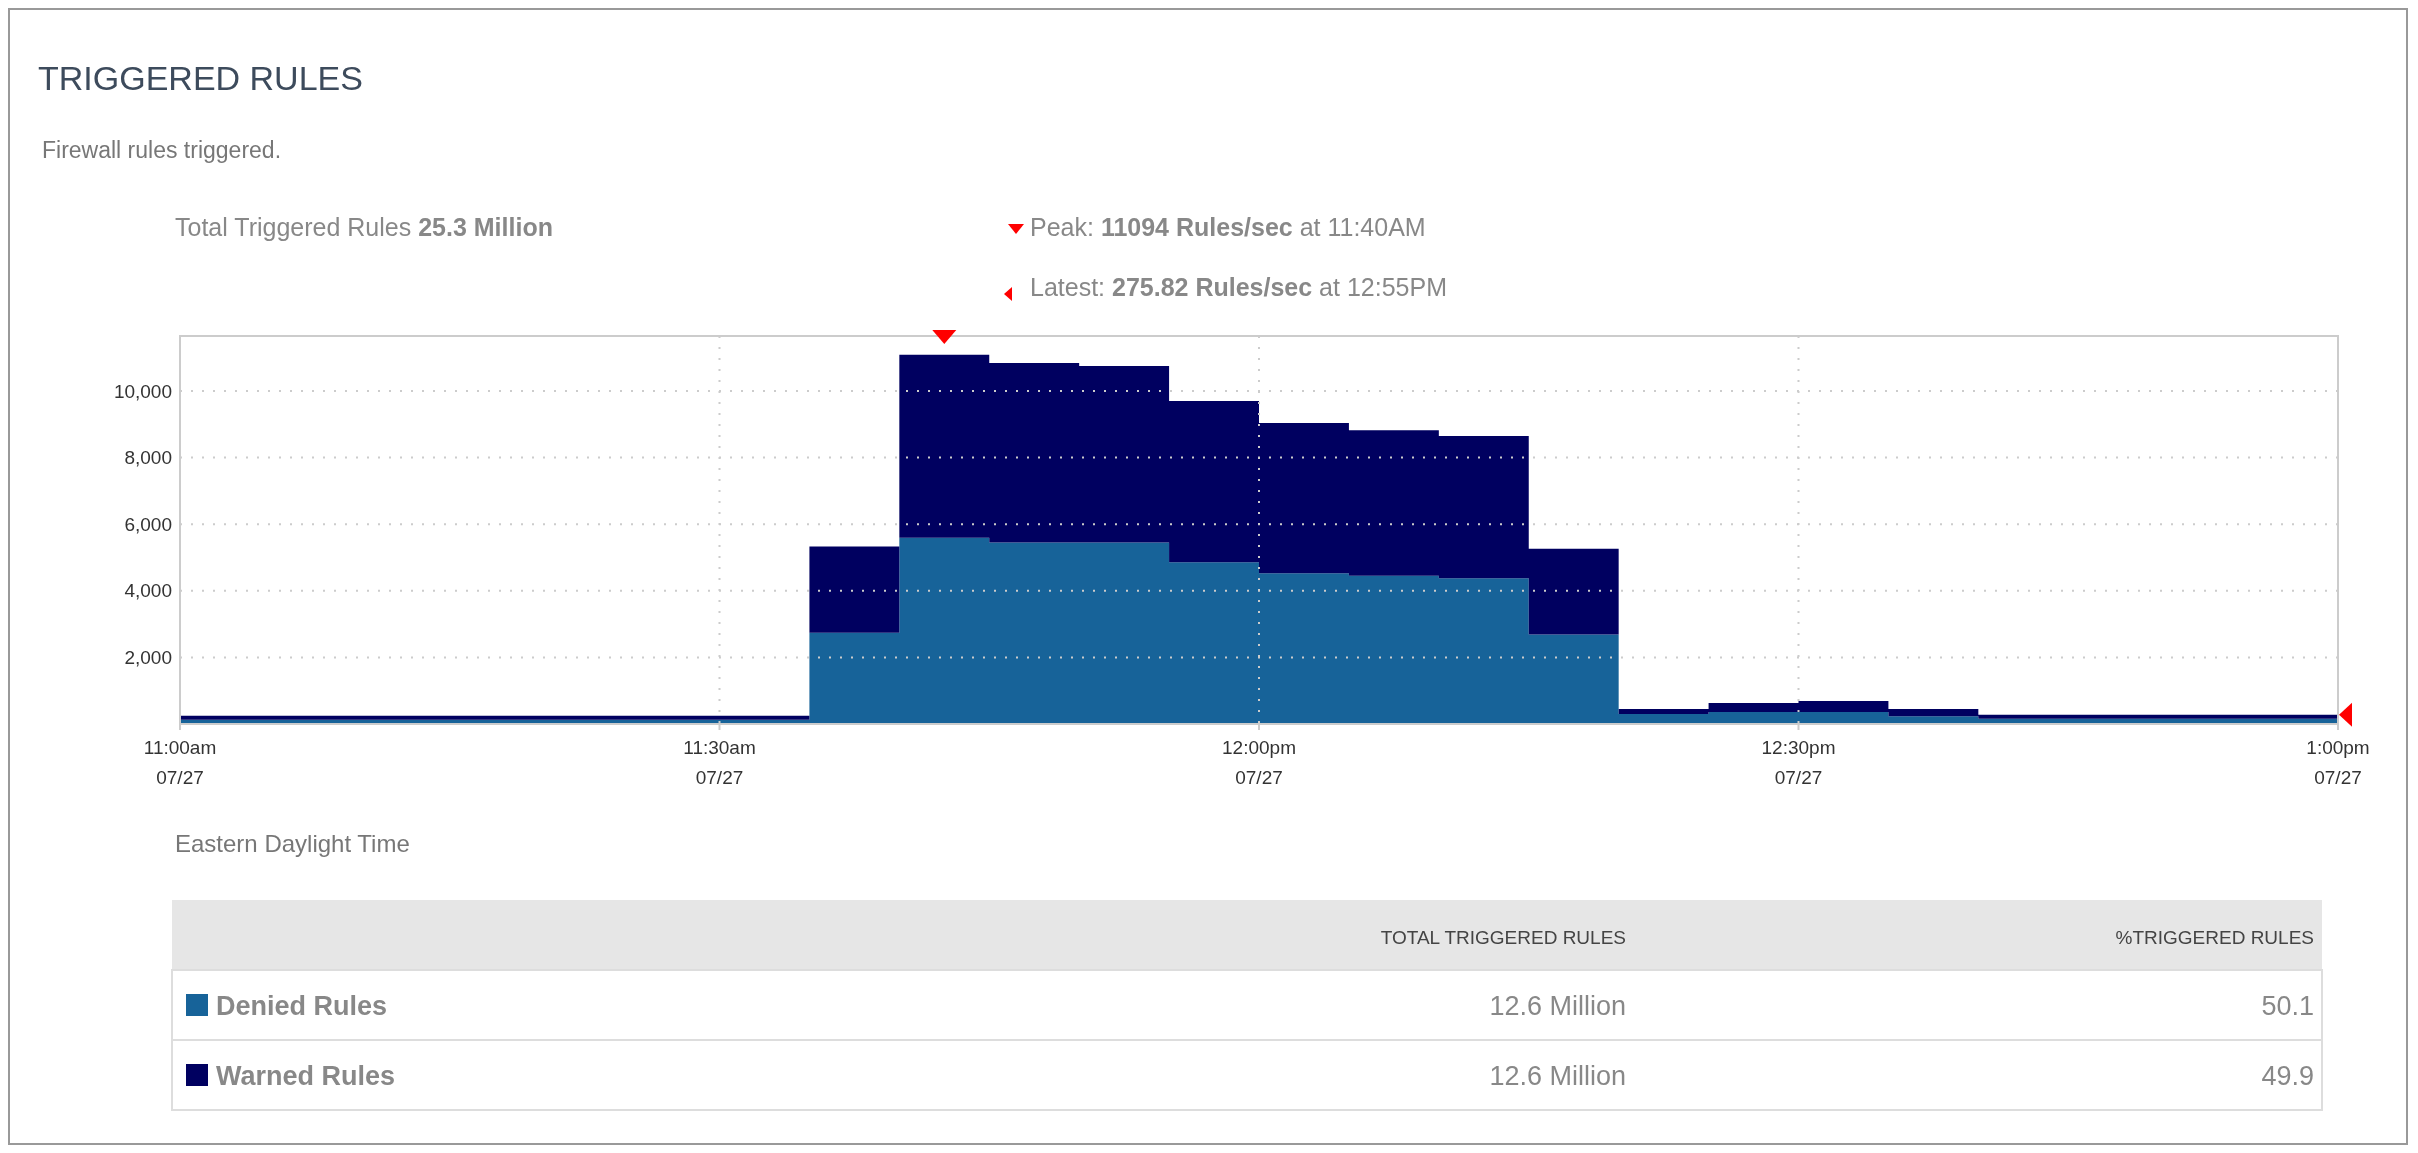 The width and height of the screenshot is (2418, 1153). What do you see at coordinates (2287, 1006) in the screenshot?
I see `text: 50.1` at bounding box center [2287, 1006].